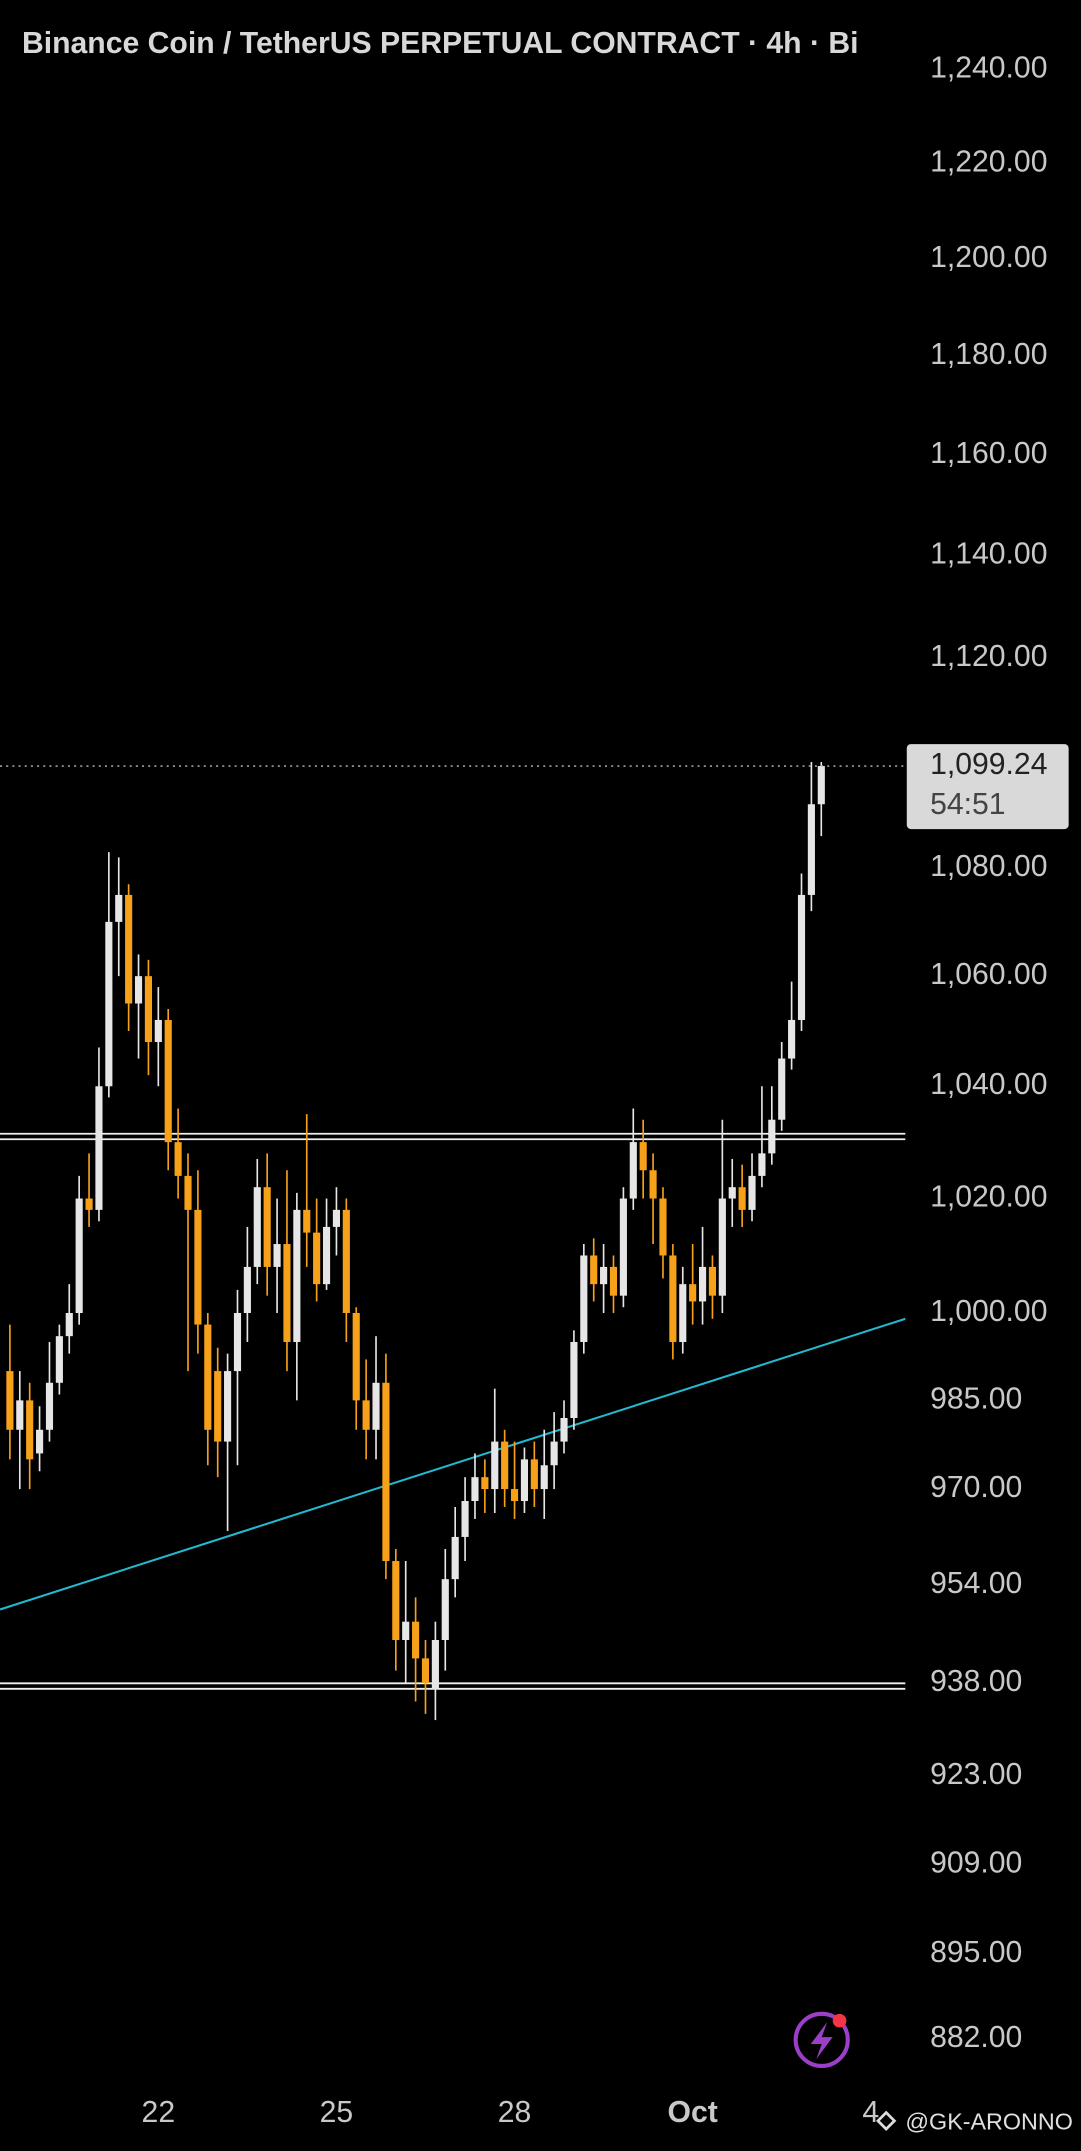 This screenshot has height=2151, width=1081. I want to click on y-tick-label: 1,040.00, so click(988, 1084).